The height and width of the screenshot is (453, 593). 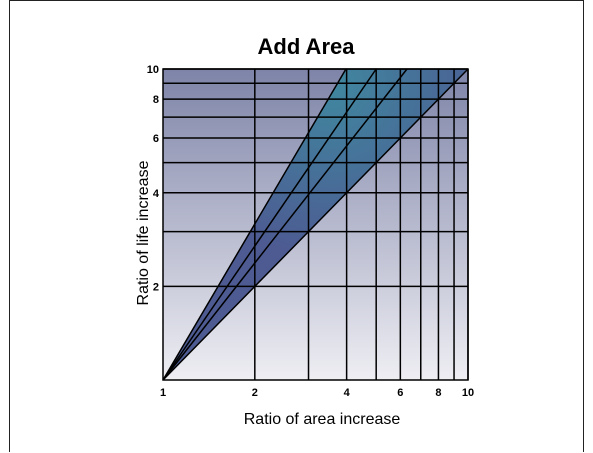 I want to click on x-tick-label: 1, so click(x=163, y=393).